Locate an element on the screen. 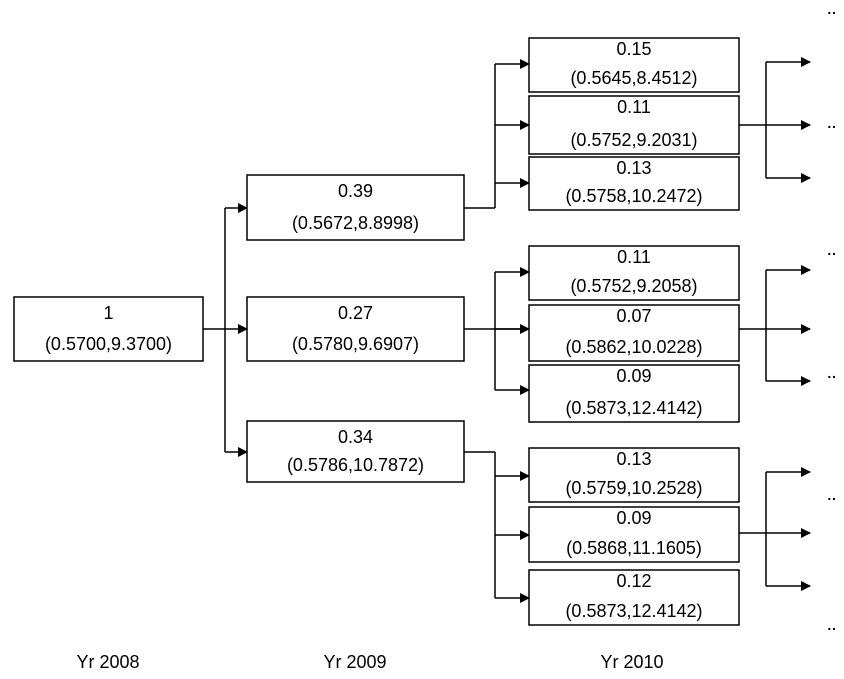 The image size is (844, 679). node-coords: (0.5700,9.3700) is located at coordinates (108, 344).